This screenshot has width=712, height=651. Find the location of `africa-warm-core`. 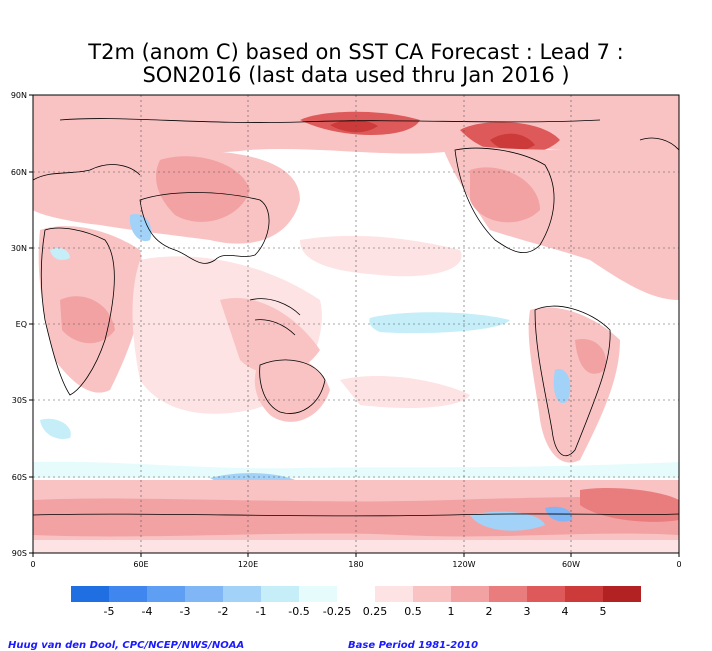

africa-warm-core is located at coordinates (87, 320).